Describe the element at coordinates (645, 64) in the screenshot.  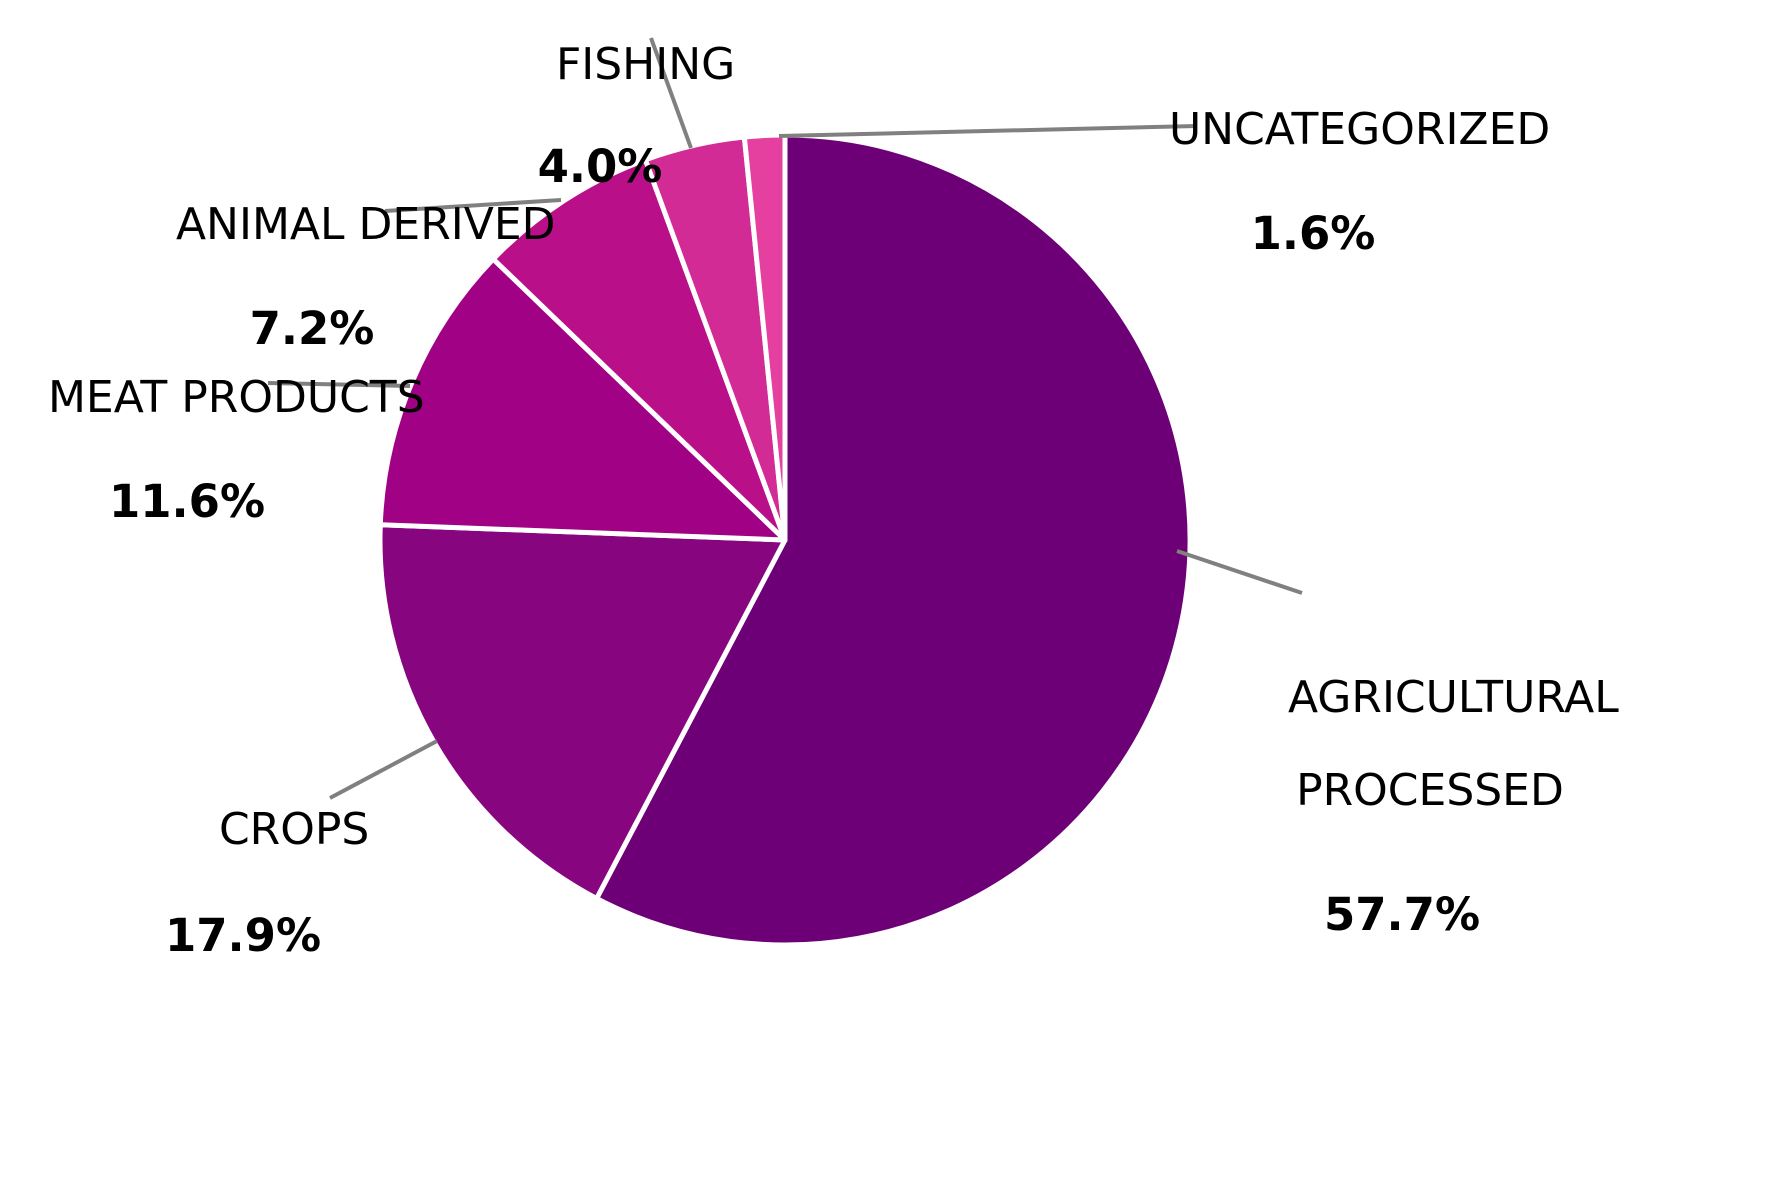
I see `pie-label-fishing-text: FISHING` at that location.